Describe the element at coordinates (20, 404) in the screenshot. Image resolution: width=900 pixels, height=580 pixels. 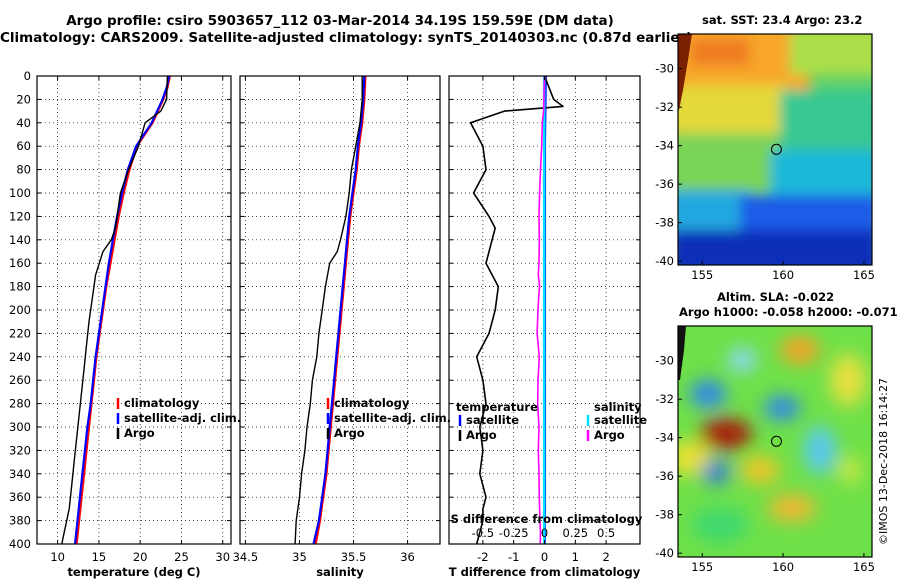
I see `y-tick-label-depth: 280` at that location.